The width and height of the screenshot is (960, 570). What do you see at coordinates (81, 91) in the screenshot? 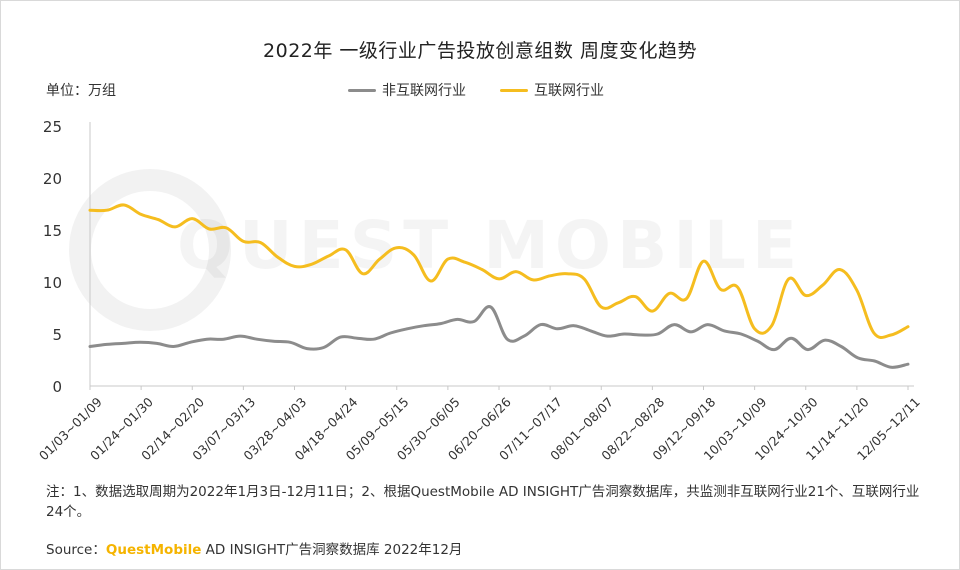
I see `unit-label: 单位：万组` at bounding box center [81, 91].